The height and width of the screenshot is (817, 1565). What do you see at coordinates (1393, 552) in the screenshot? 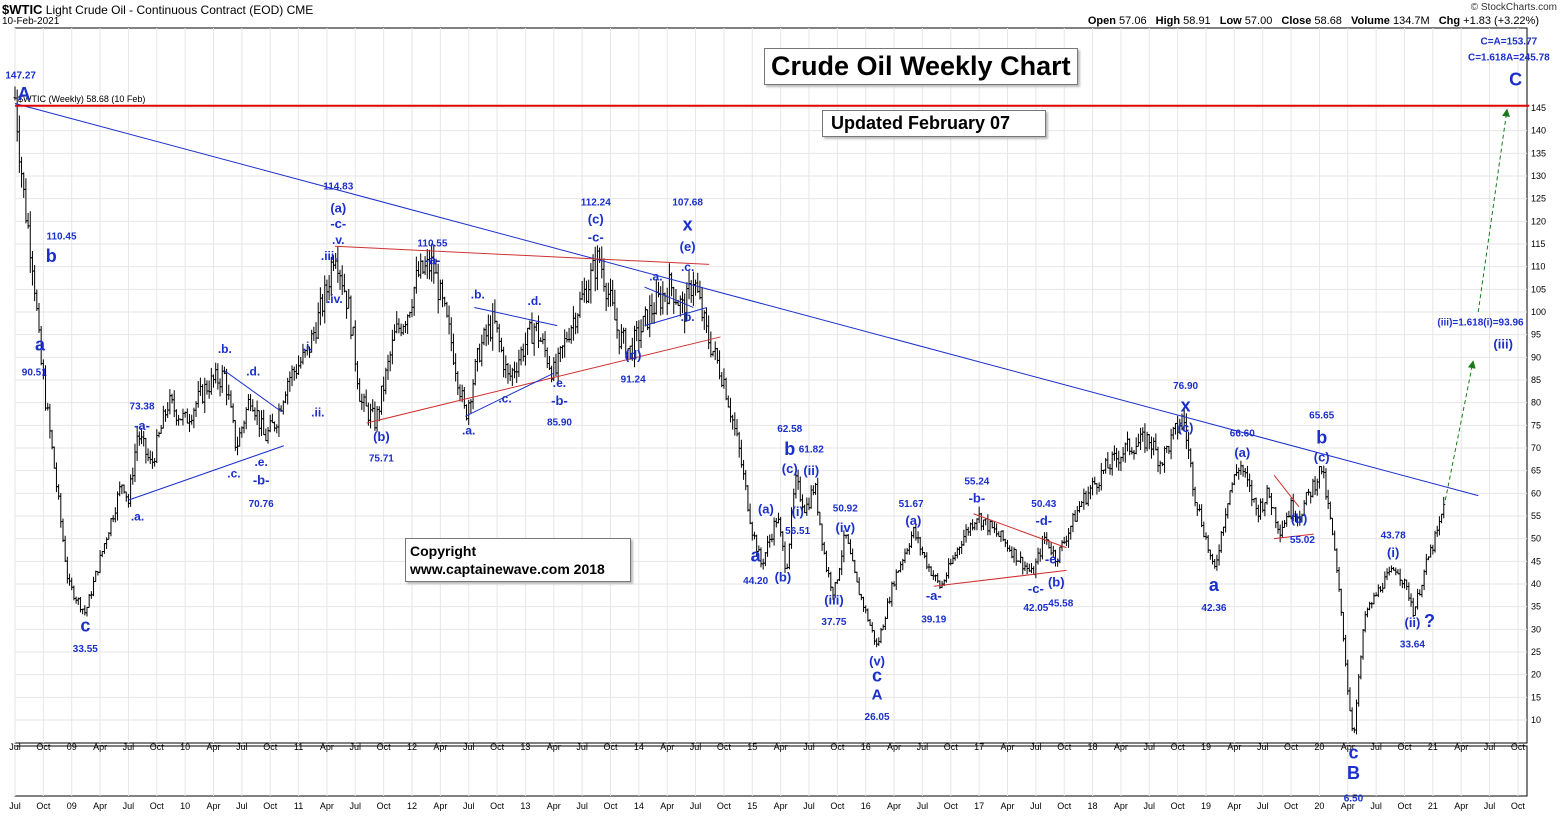
I see `wave-label: (i)` at bounding box center [1393, 552].